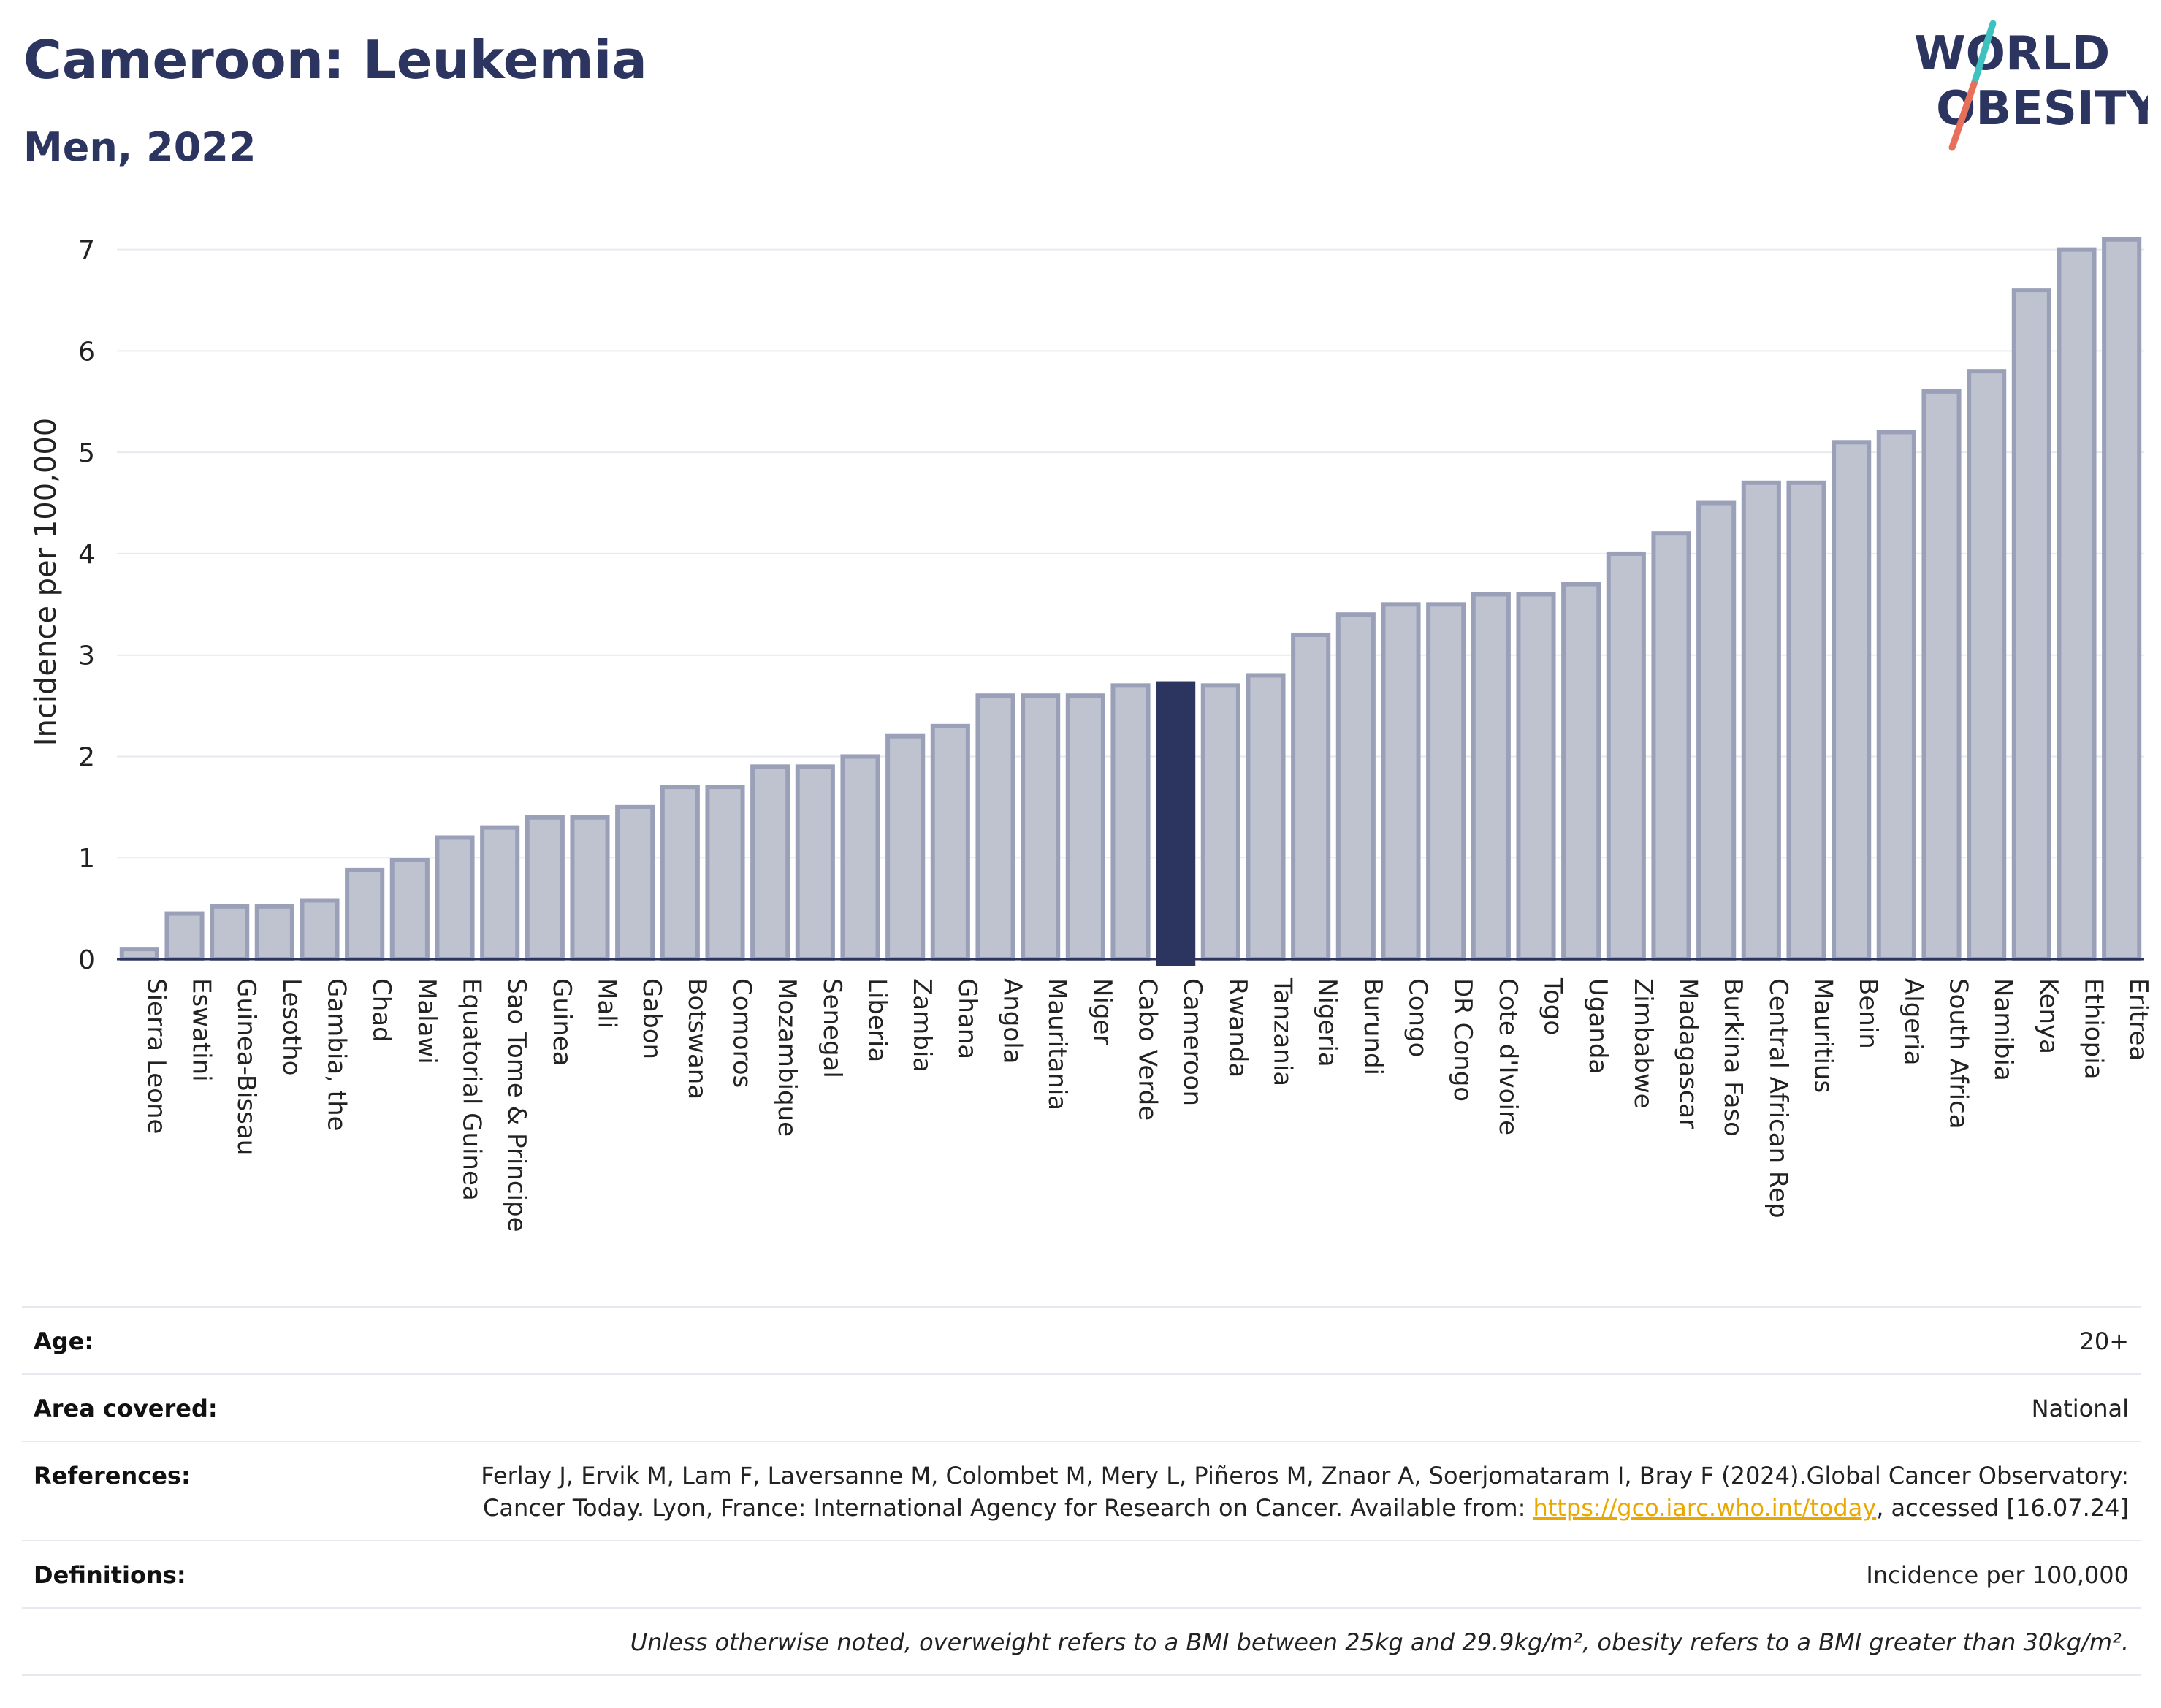  Describe the element at coordinates (472, 1089) in the screenshot. I see `x-tick-label: Equatorial Guinea` at that location.